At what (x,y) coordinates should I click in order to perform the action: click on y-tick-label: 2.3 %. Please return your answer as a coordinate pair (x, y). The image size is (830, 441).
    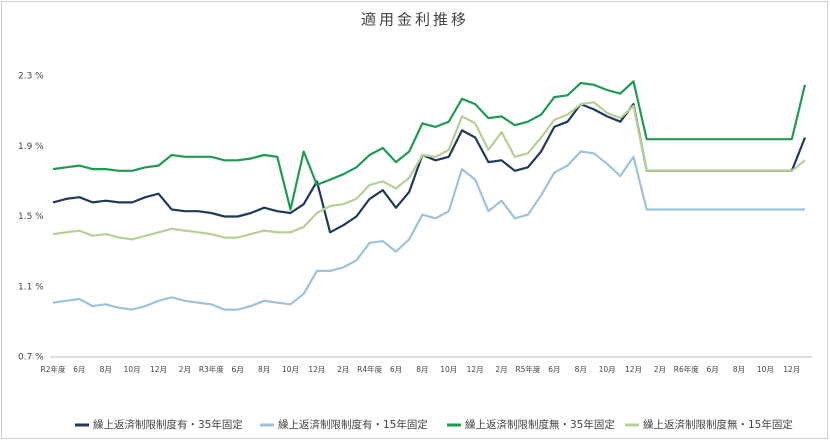
    Looking at the image, I should click on (31, 77).